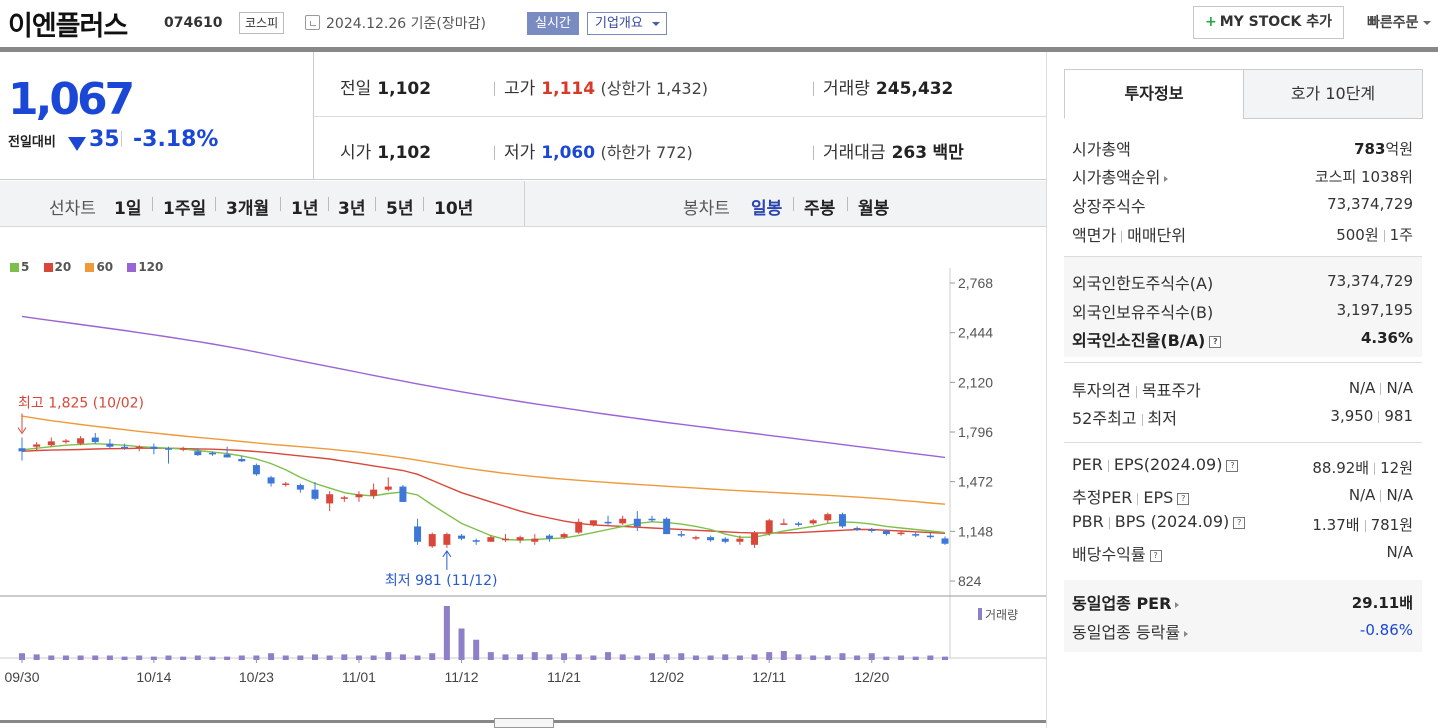 The height and width of the screenshot is (728, 1438). I want to click on legend-label: 60, so click(105, 267).